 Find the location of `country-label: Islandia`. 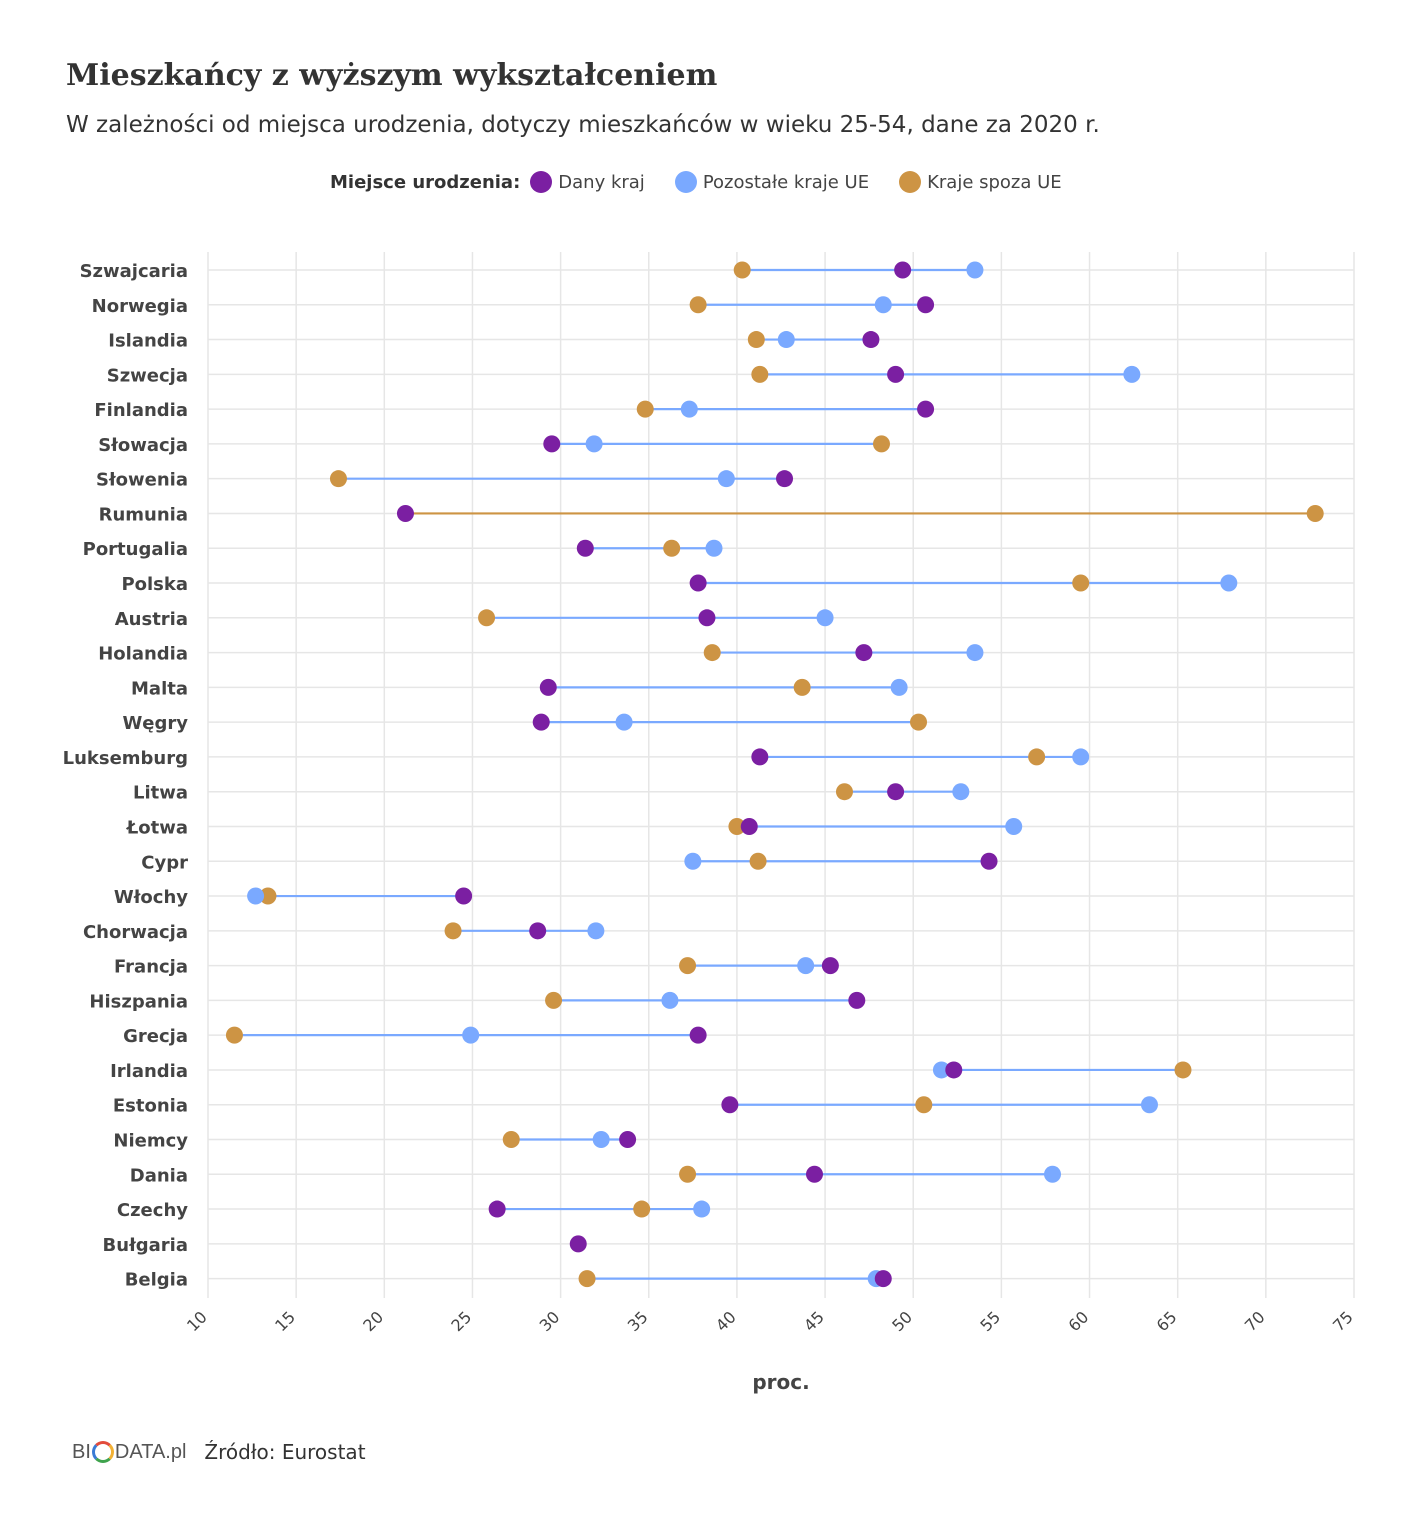

country-label: Islandia is located at coordinates (148, 341).